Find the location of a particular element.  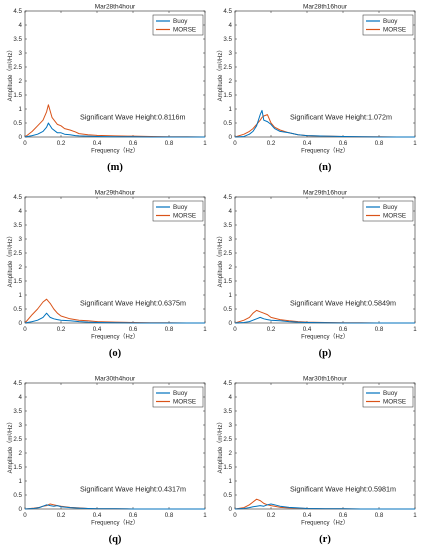

panel-title: Mar28th4hour is located at coordinates (115, 7).